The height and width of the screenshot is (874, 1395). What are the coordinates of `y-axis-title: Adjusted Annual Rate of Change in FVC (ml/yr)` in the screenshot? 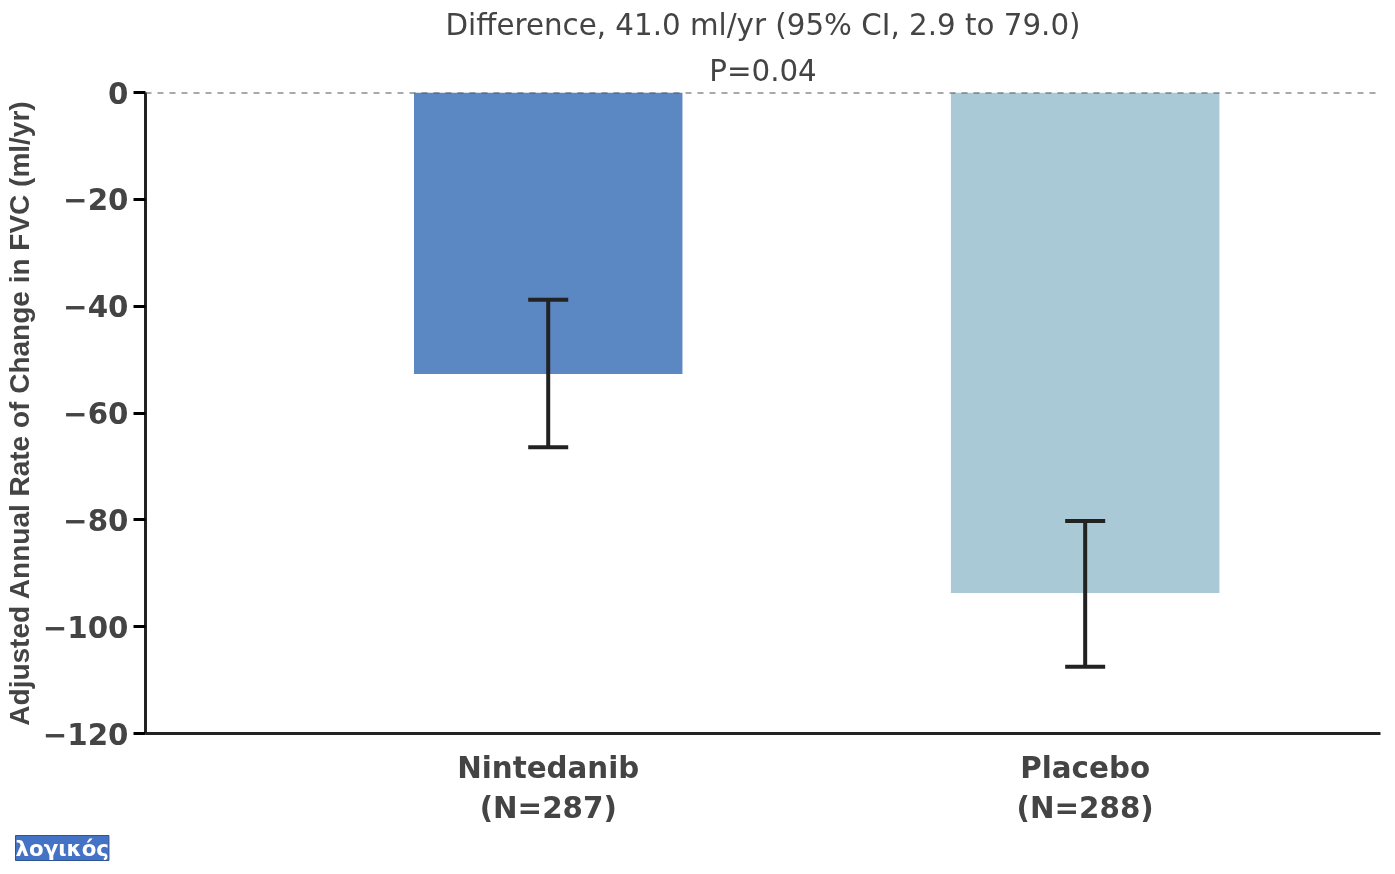 It's located at (19, 413).